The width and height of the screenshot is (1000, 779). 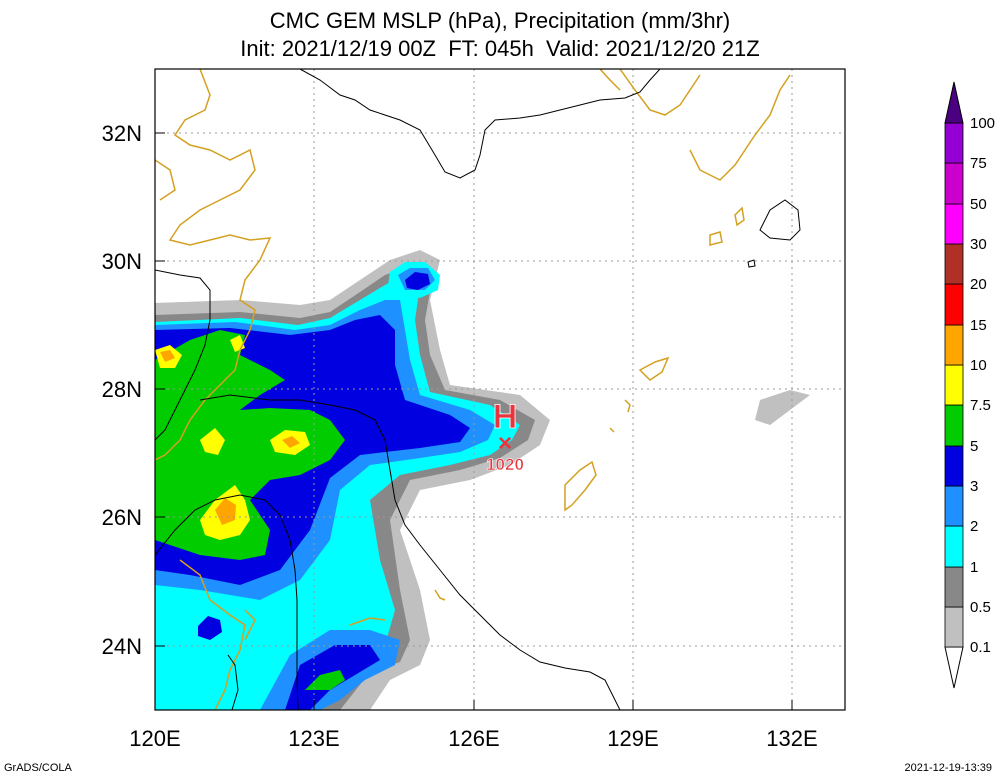 What do you see at coordinates (122, 646) in the screenshot?
I see `lat-tick-label: 24N` at bounding box center [122, 646].